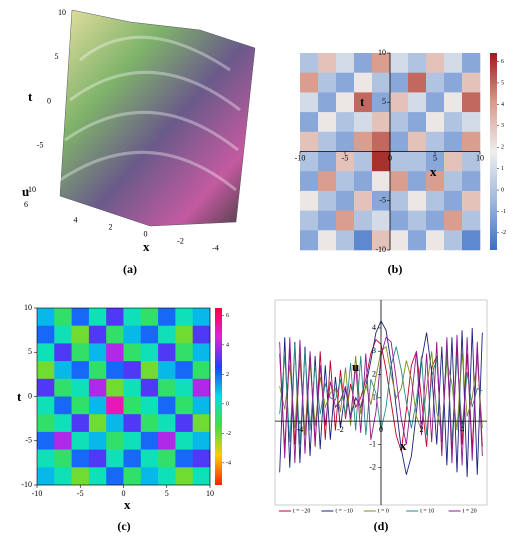 The image size is (517, 540). I want to click on surface-shading, so click(150, 113).